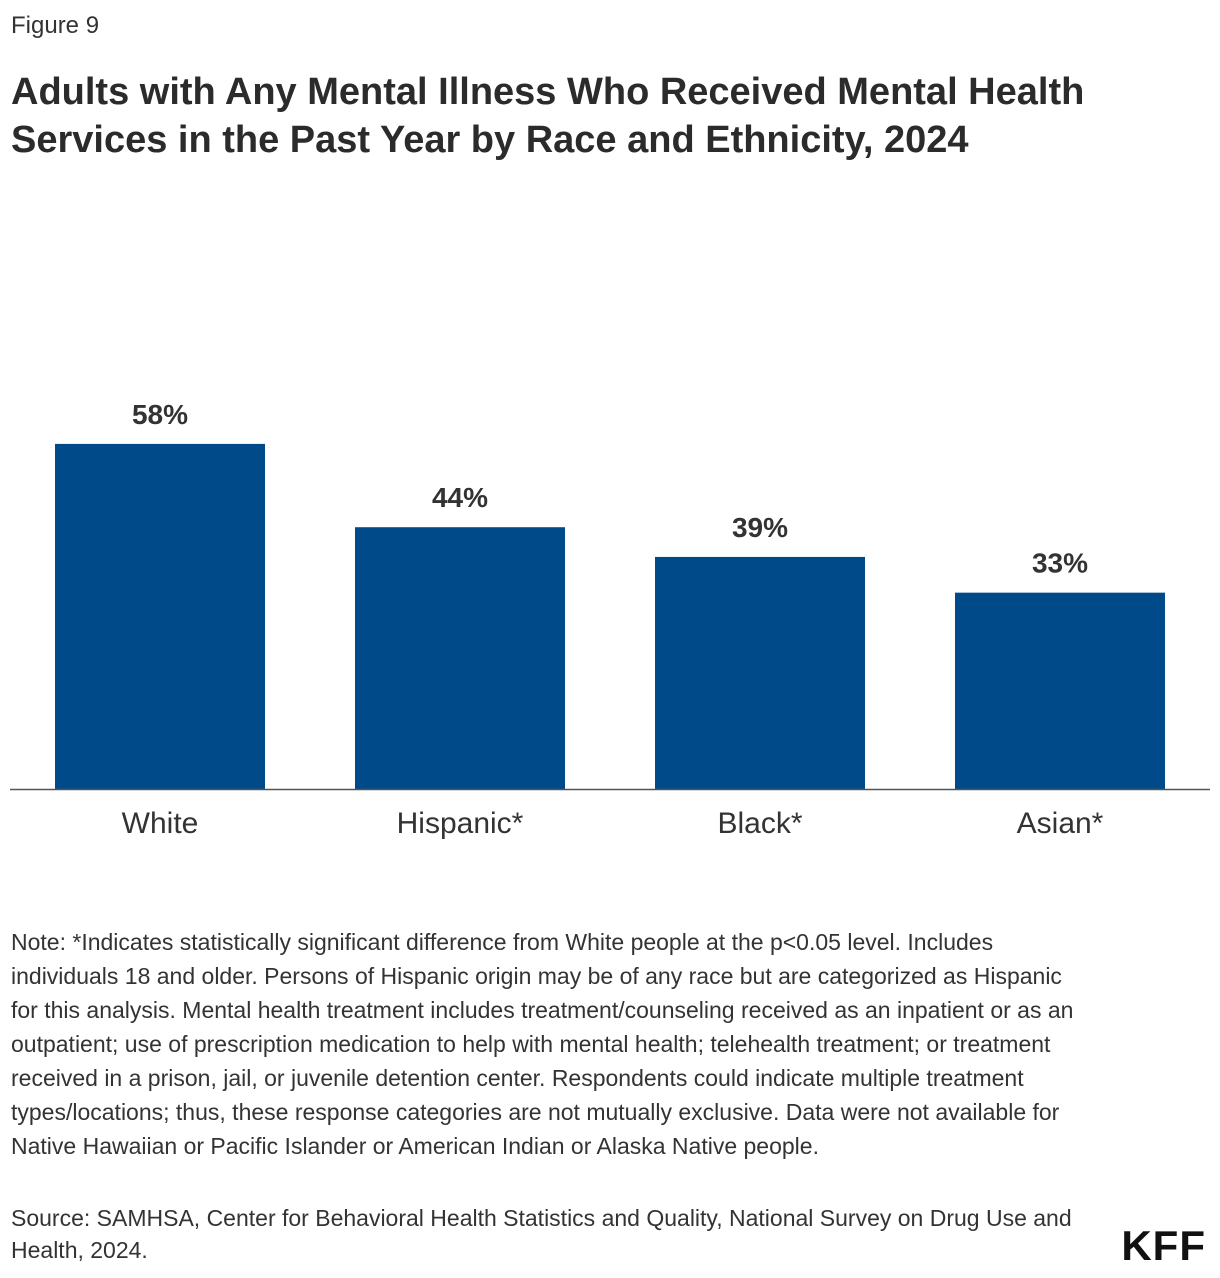  I want to click on category-label-black: Black*, so click(759, 823).